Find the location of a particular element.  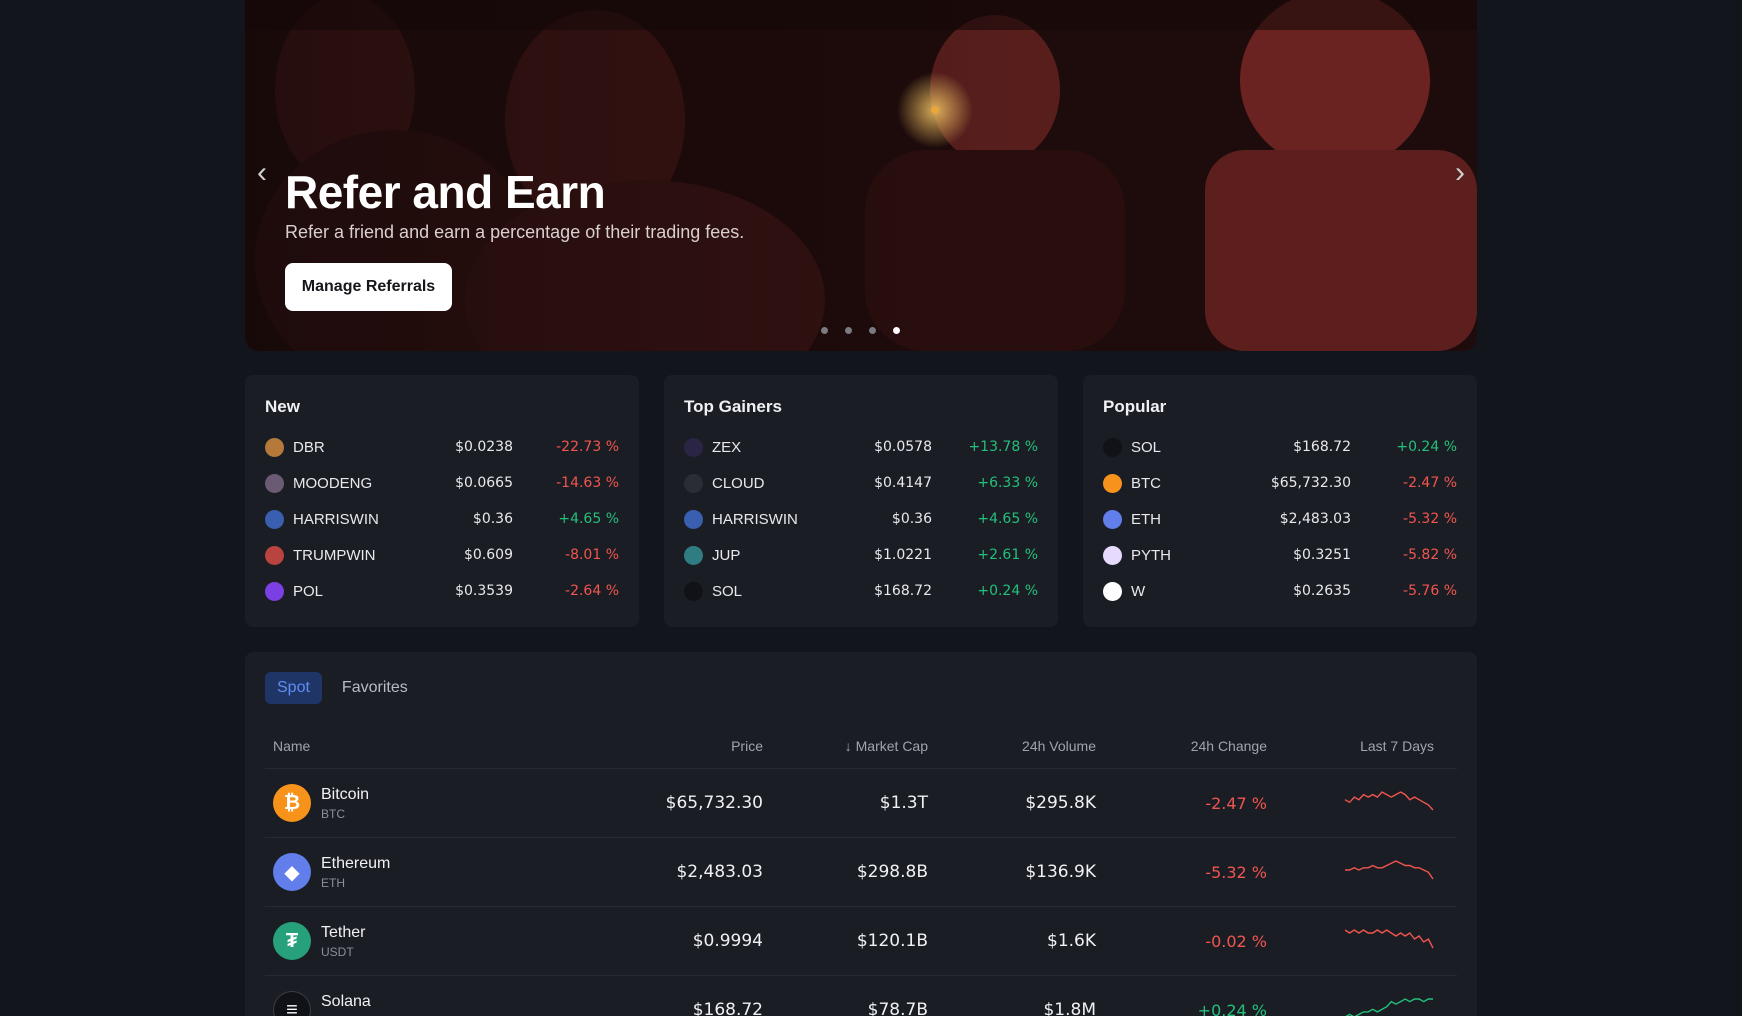

coin-cell: ₿ Bitcoin BTC is located at coordinates (443, 803).